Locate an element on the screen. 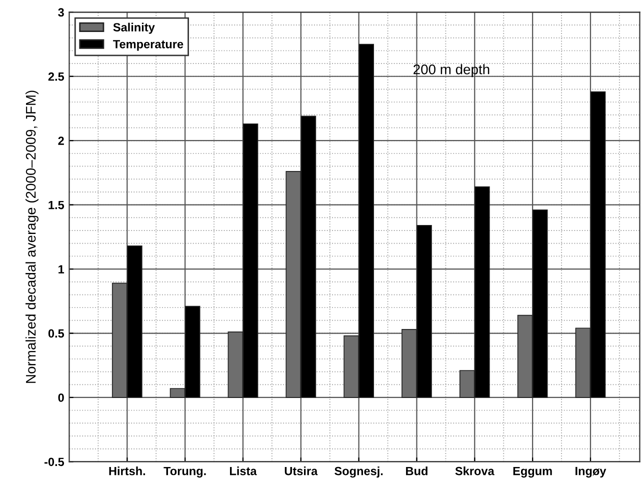 The image size is (641, 486). x-tick-label: Lista is located at coordinates (243, 471).